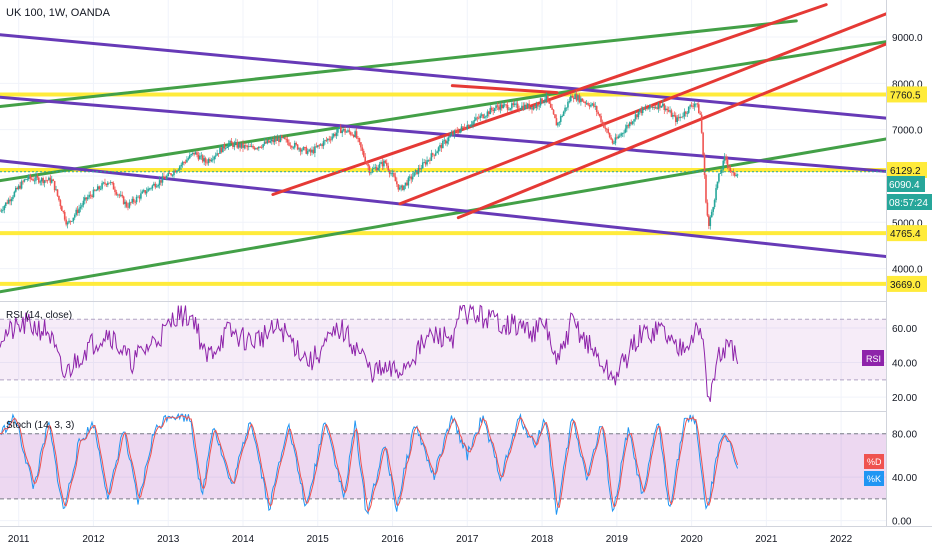 This screenshot has width=932, height=550. Describe the element at coordinates (40, 425) in the screenshot. I see `stoch-title: Stoch (14, 3, 3)` at that location.